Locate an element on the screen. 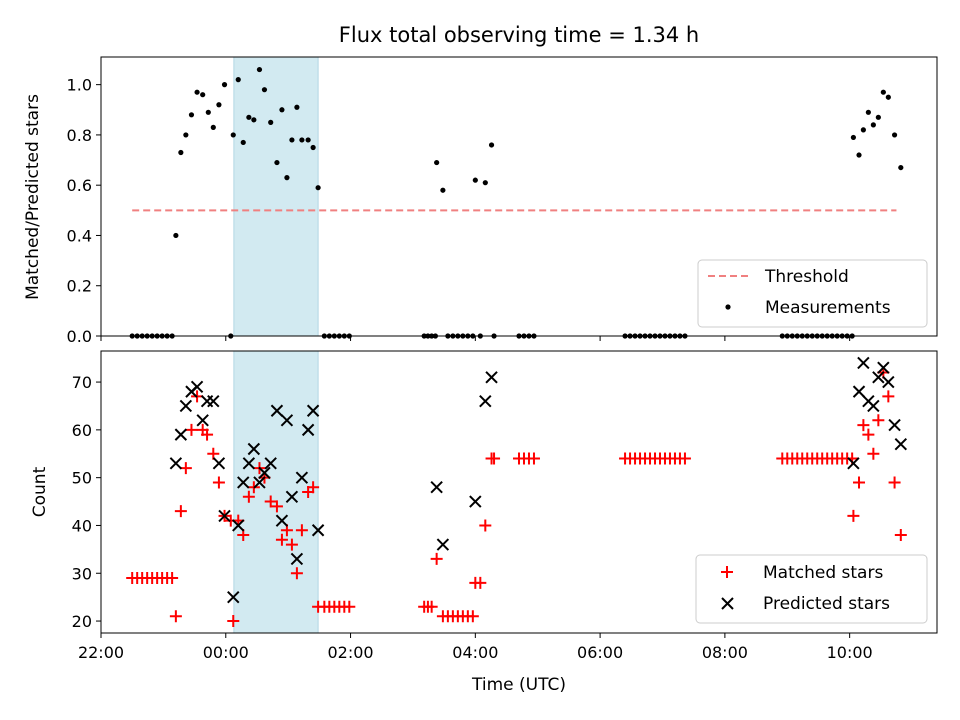  top-x-ticks is located at coordinates (475, 338).